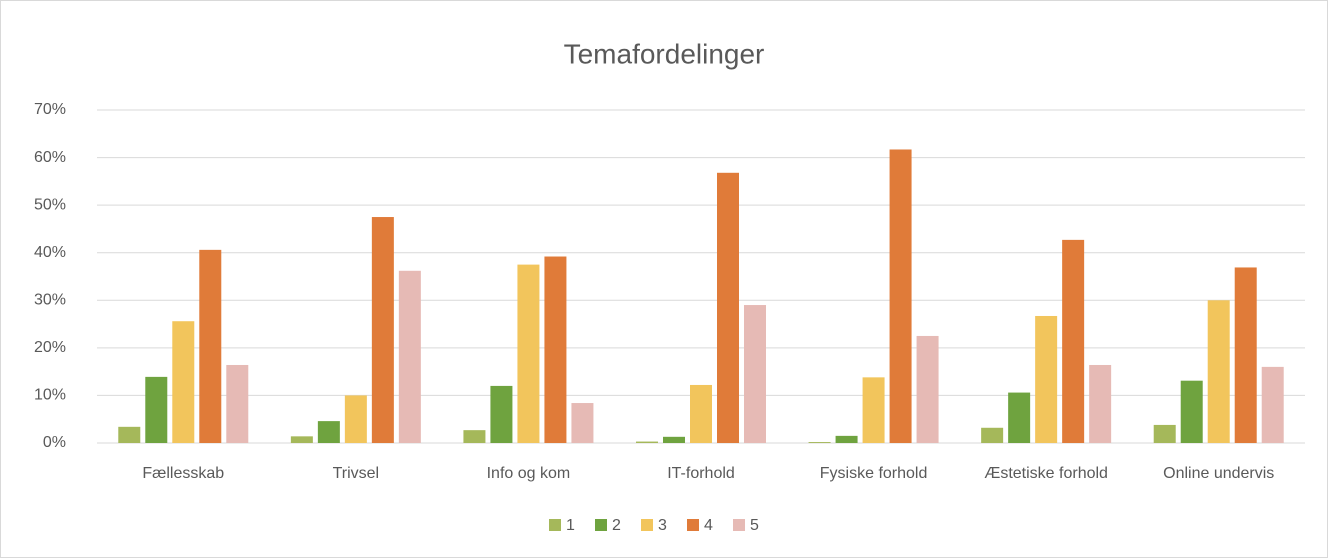  Describe the element at coordinates (54, 442) in the screenshot. I see `y-tick-label: 0%` at that location.